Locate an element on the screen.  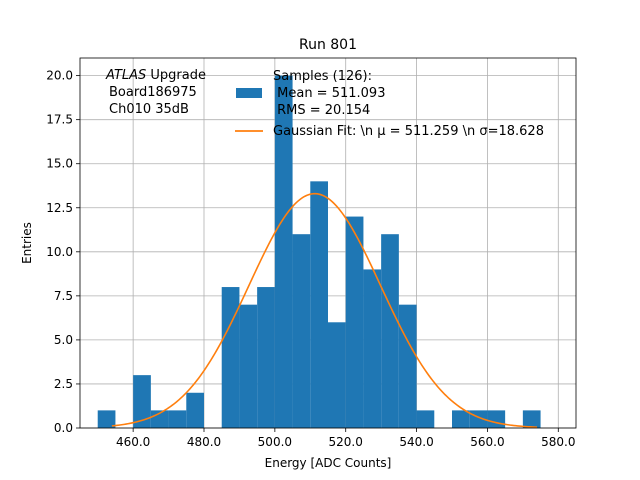
y-tick-label-1: 2.5 is located at coordinates (63, 384).